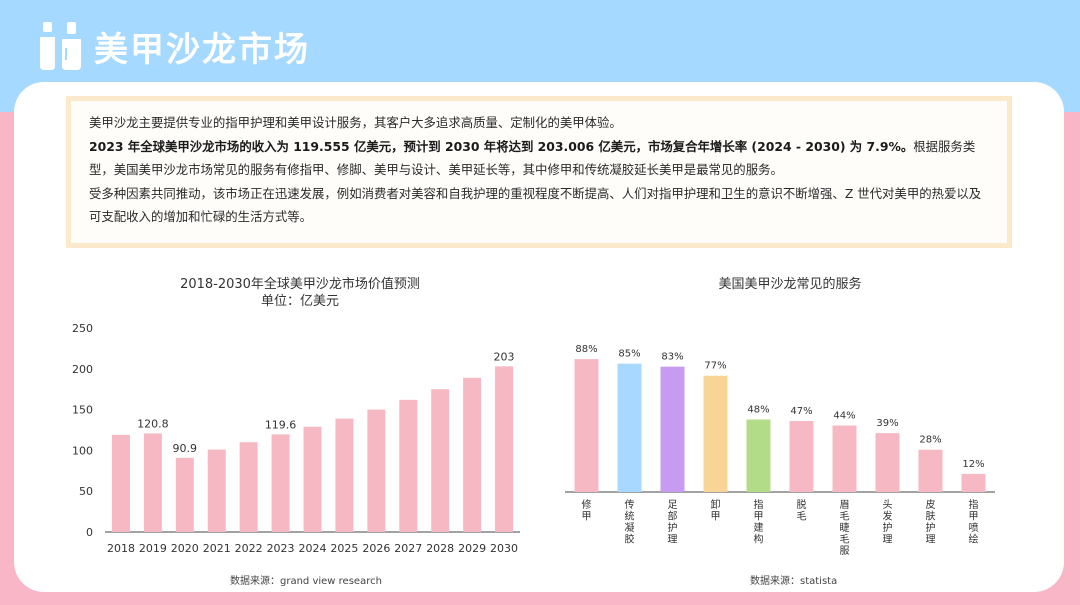 This screenshot has width=1080, height=605. I want to click on bar-2022, so click(248, 487).